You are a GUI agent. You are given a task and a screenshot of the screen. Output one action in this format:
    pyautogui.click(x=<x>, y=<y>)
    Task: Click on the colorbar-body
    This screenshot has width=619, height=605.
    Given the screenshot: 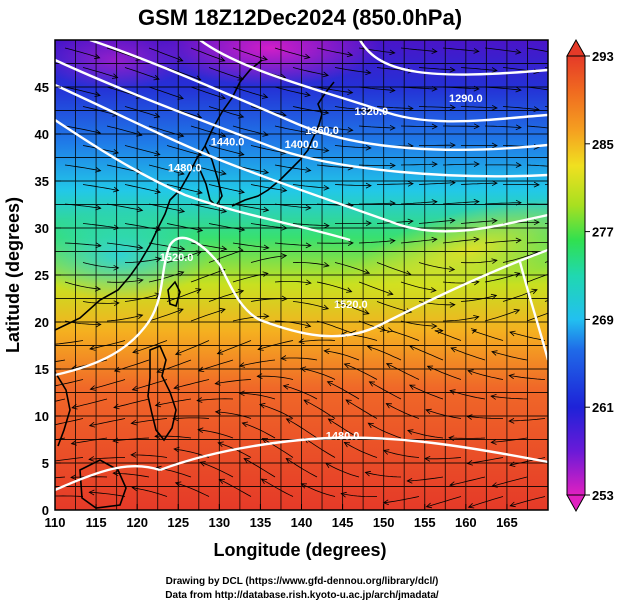 What is the action you would take?
    pyautogui.click(x=576, y=275)
    